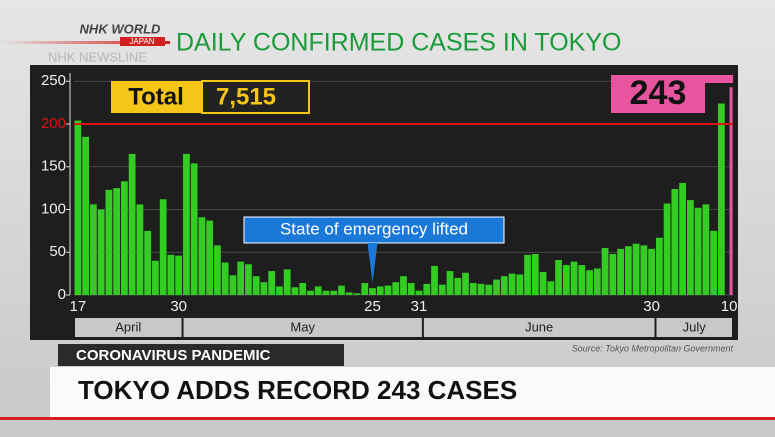 The width and height of the screenshot is (775, 437). Describe the element at coordinates (97, 56) in the screenshot. I see `program: NHK NEWSLINE` at that location.